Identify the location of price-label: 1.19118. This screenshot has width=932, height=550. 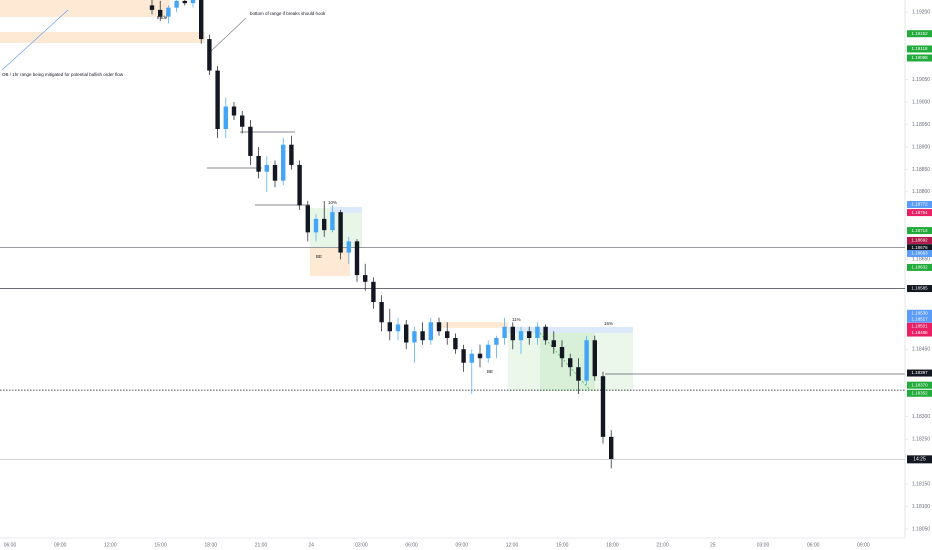
(920, 48).